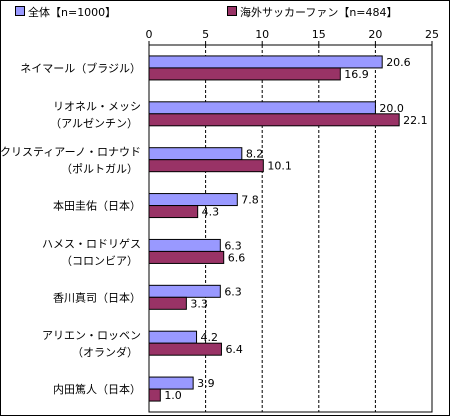 The image size is (450, 416). I want to click on category-label-1-line1: （アルゼンチン）, so click(94, 123).